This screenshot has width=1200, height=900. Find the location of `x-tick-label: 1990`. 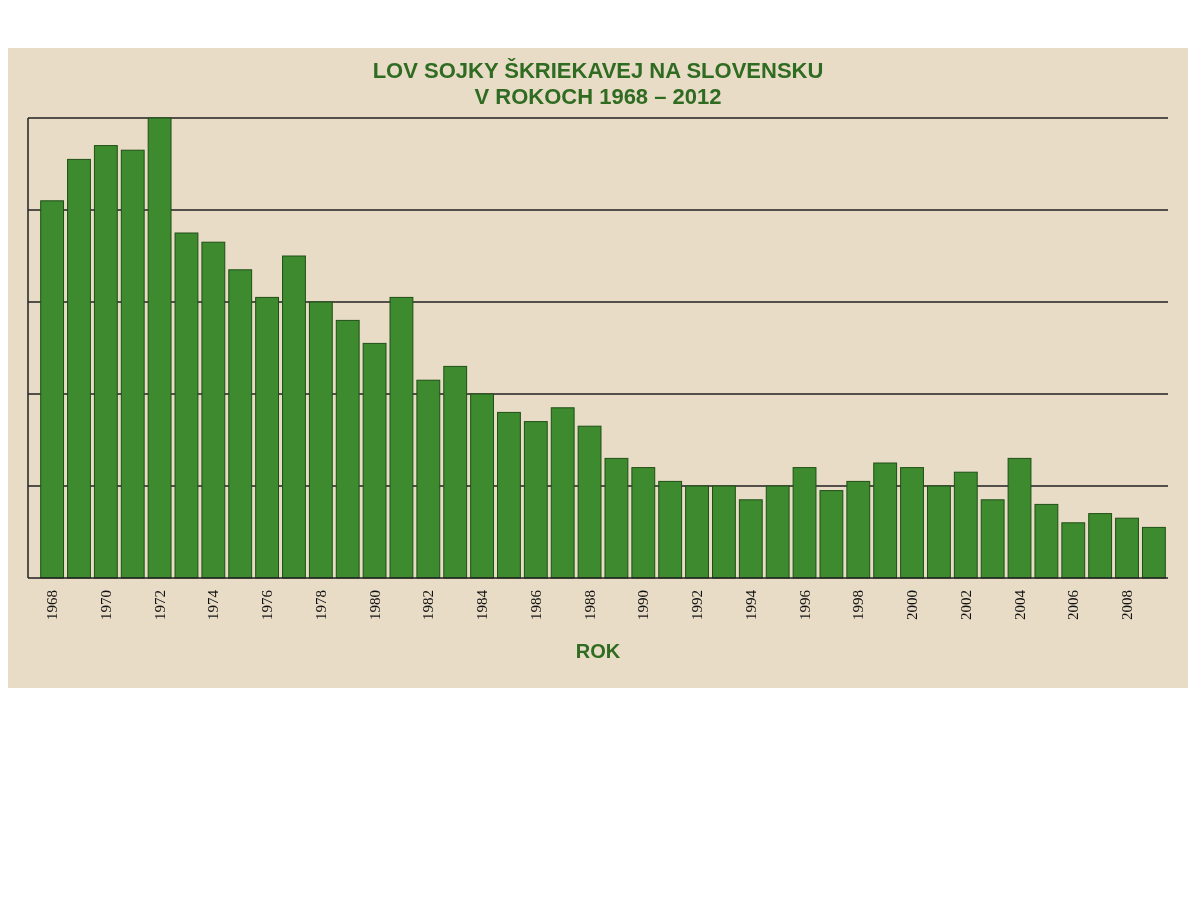

x-tick-label: 1990 is located at coordinates (643, 605).